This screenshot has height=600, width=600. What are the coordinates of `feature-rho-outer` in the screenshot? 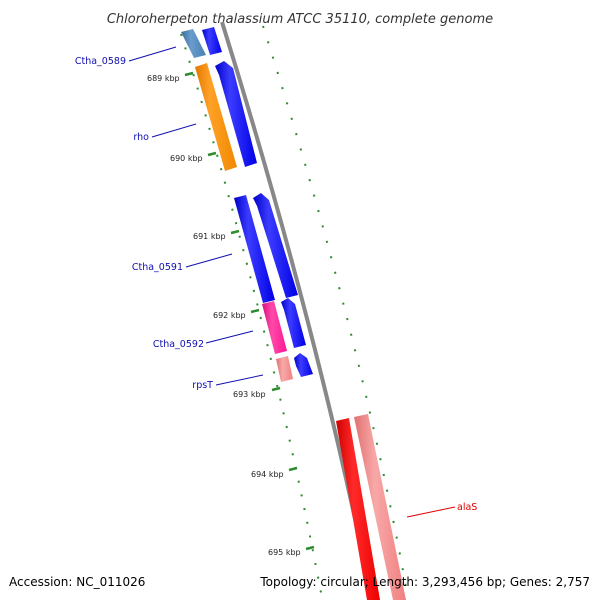 It's located at (236, 114).